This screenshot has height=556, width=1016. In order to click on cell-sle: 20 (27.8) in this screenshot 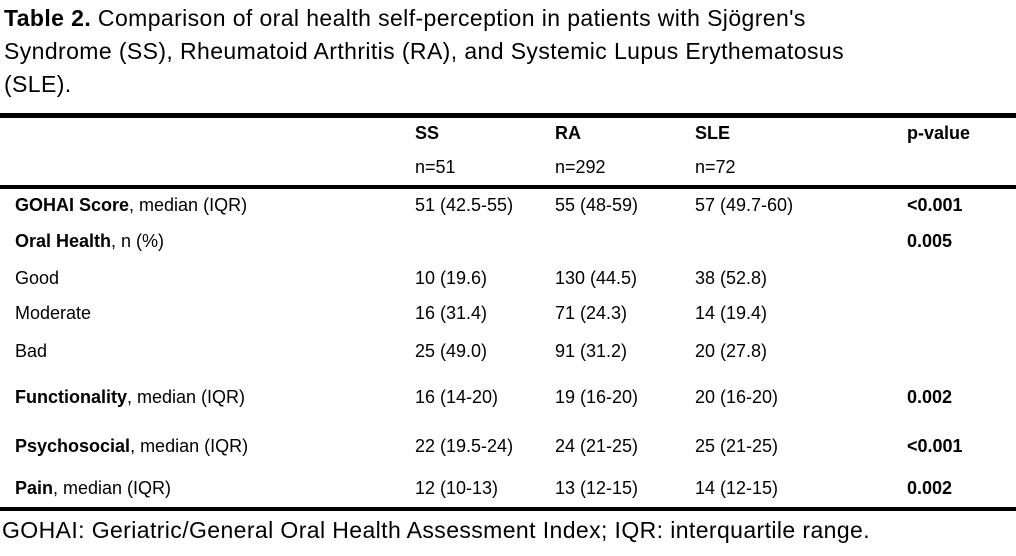, I will do `click(731, 351)`.